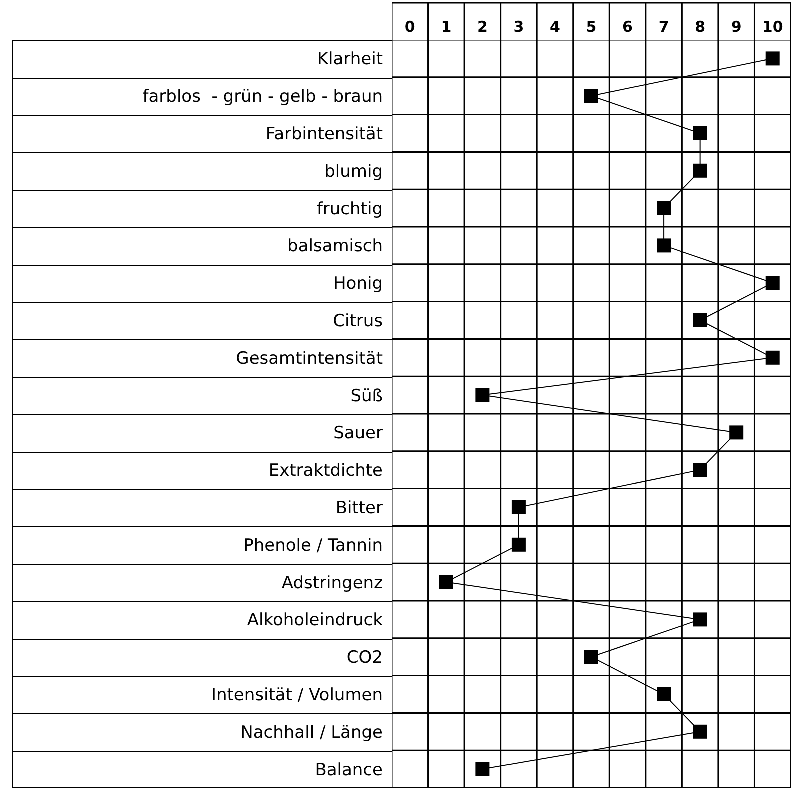 Image resolution: width=803 pixels, height=796 pixels. Describe the element at coordinates (359, 434) in the screenshot. I see `y-tick-label: Sauer` at that location.